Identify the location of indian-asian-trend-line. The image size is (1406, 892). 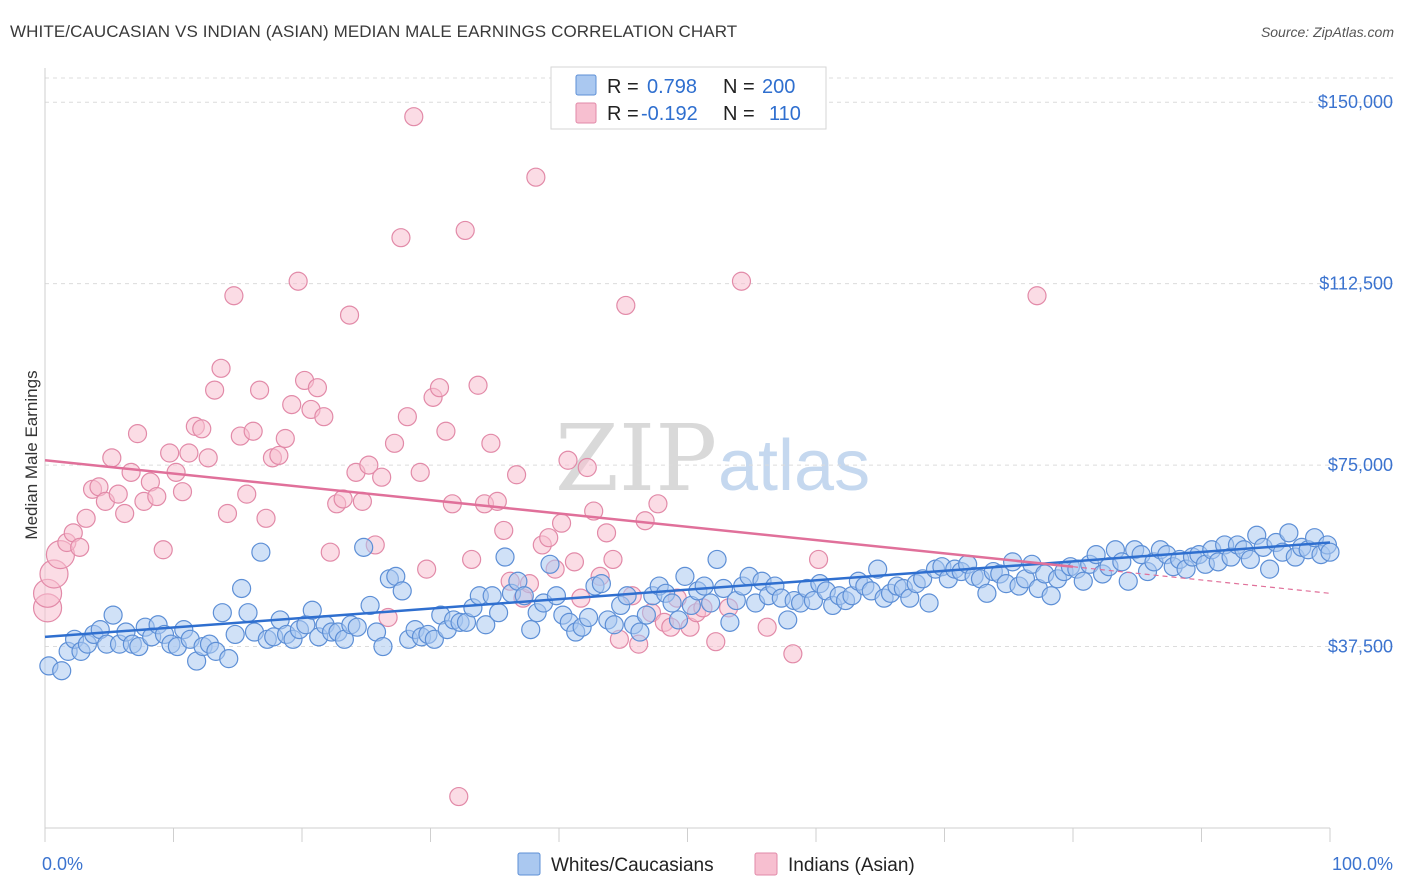
(559, 513).